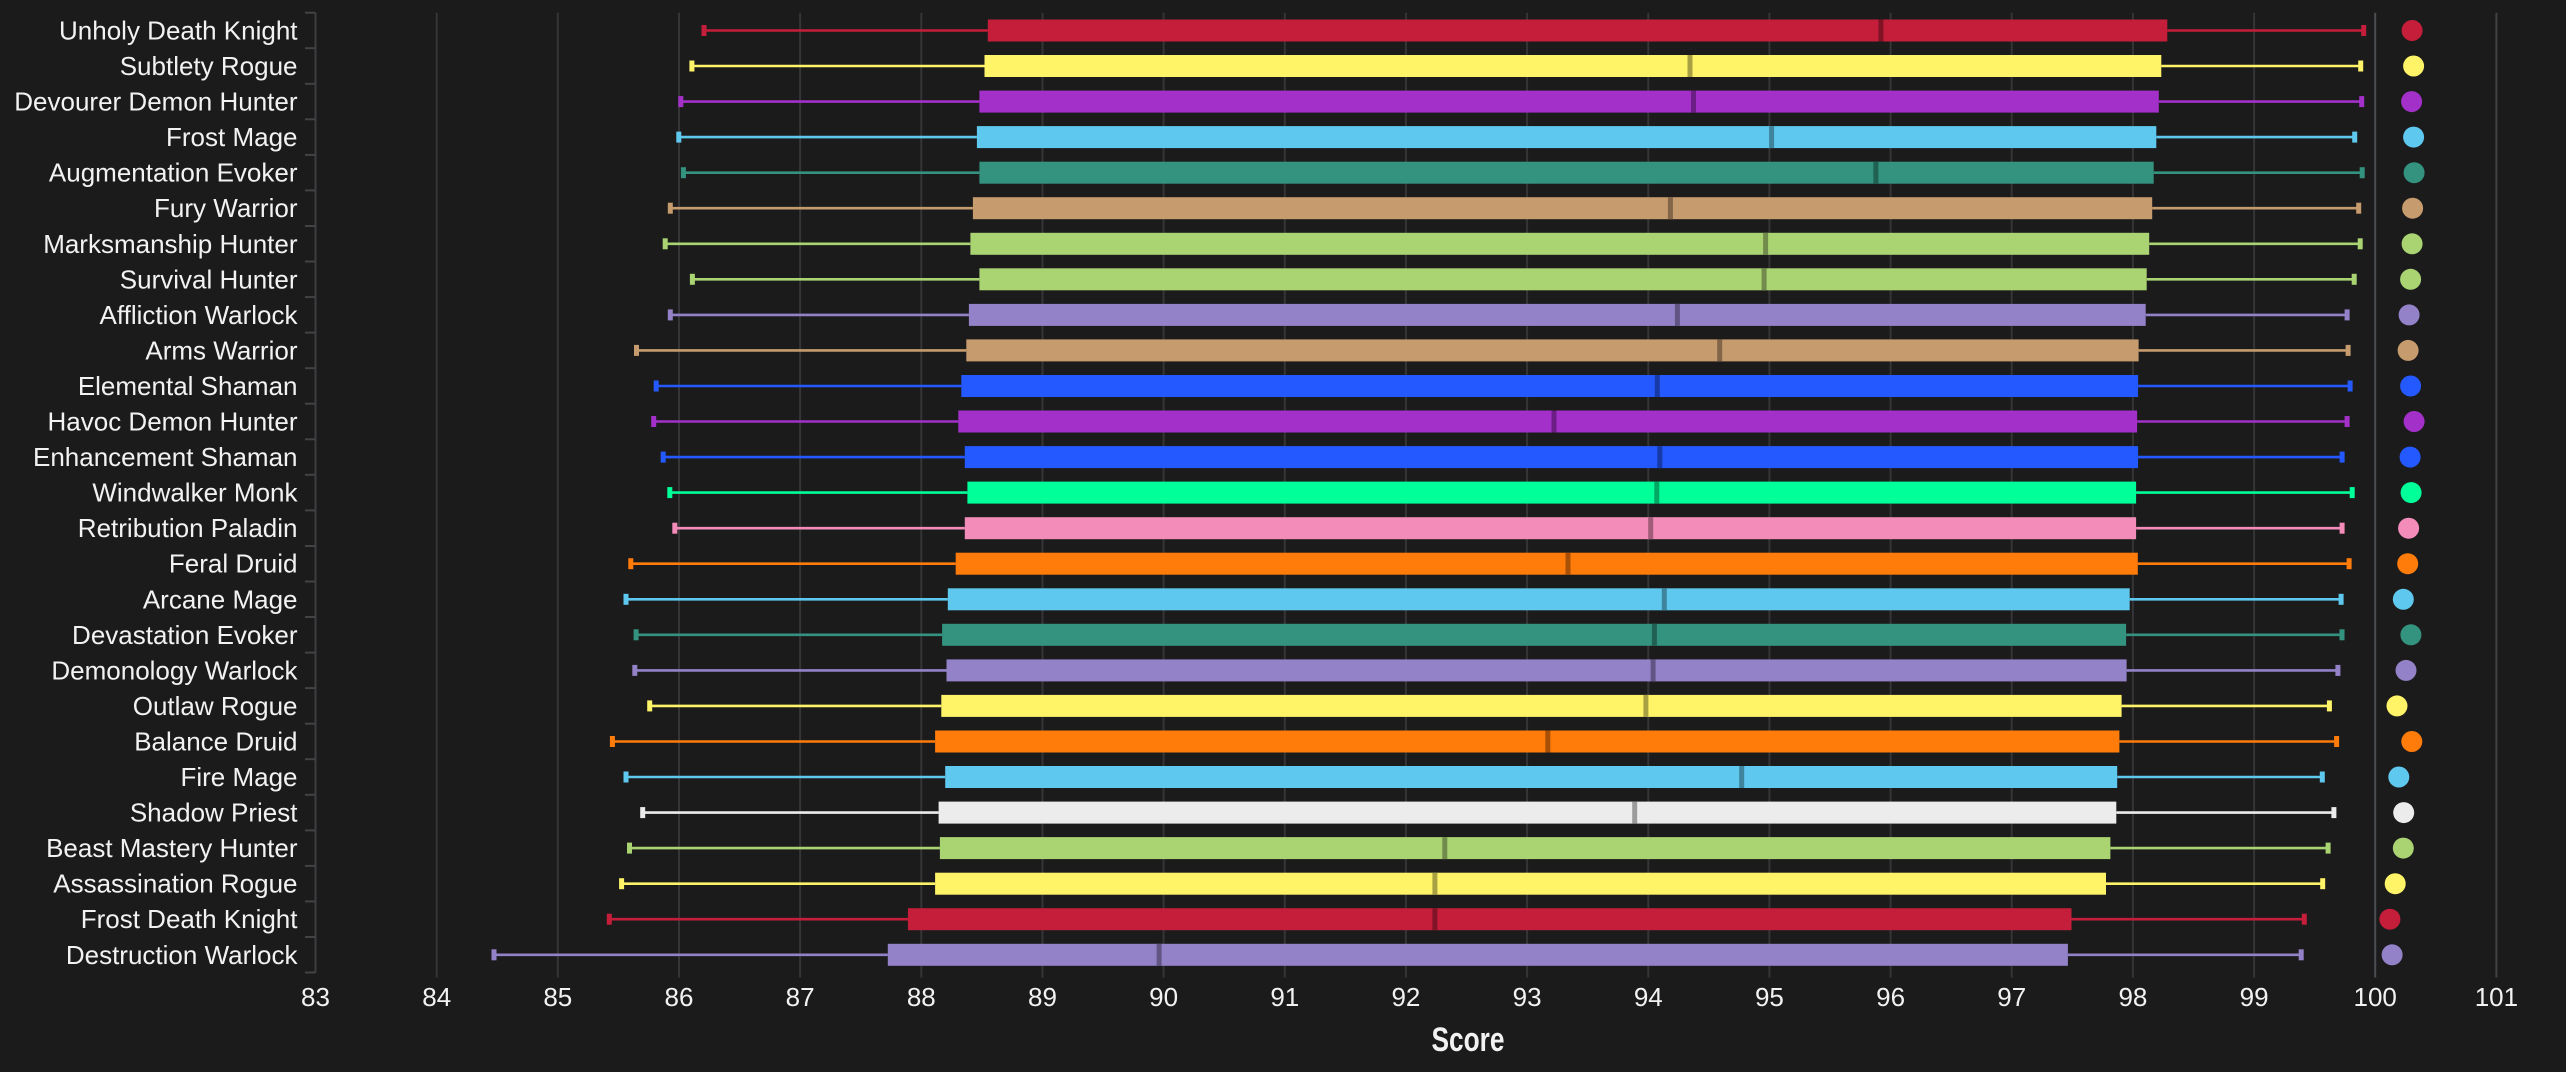 Image resolution: width=2566 pixels, height=1072 pixels. I want to click on svg-text: 88, so click(921, 997).